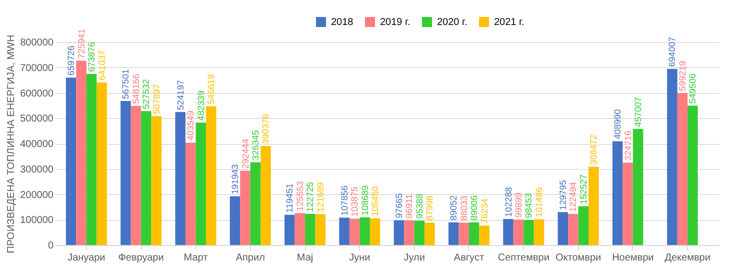  I want to click on data-label: 105450, so click(375, 201).